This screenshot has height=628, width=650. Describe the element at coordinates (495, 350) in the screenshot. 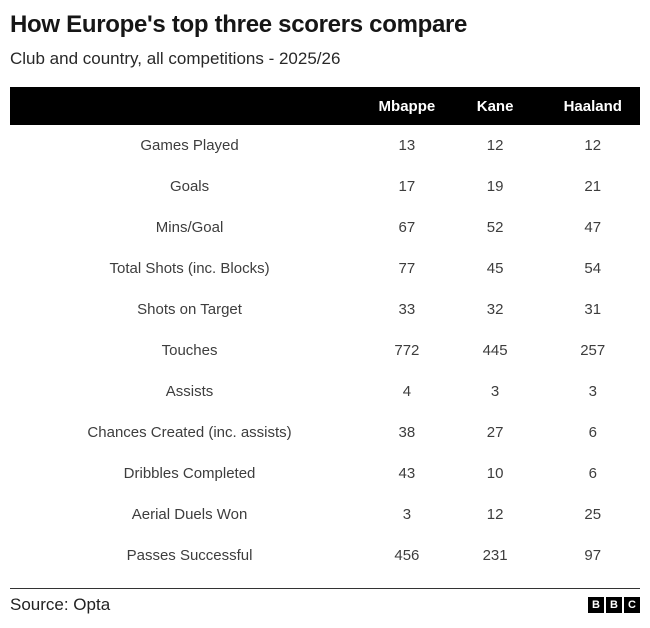

I see `stat-value: 445` at that location.